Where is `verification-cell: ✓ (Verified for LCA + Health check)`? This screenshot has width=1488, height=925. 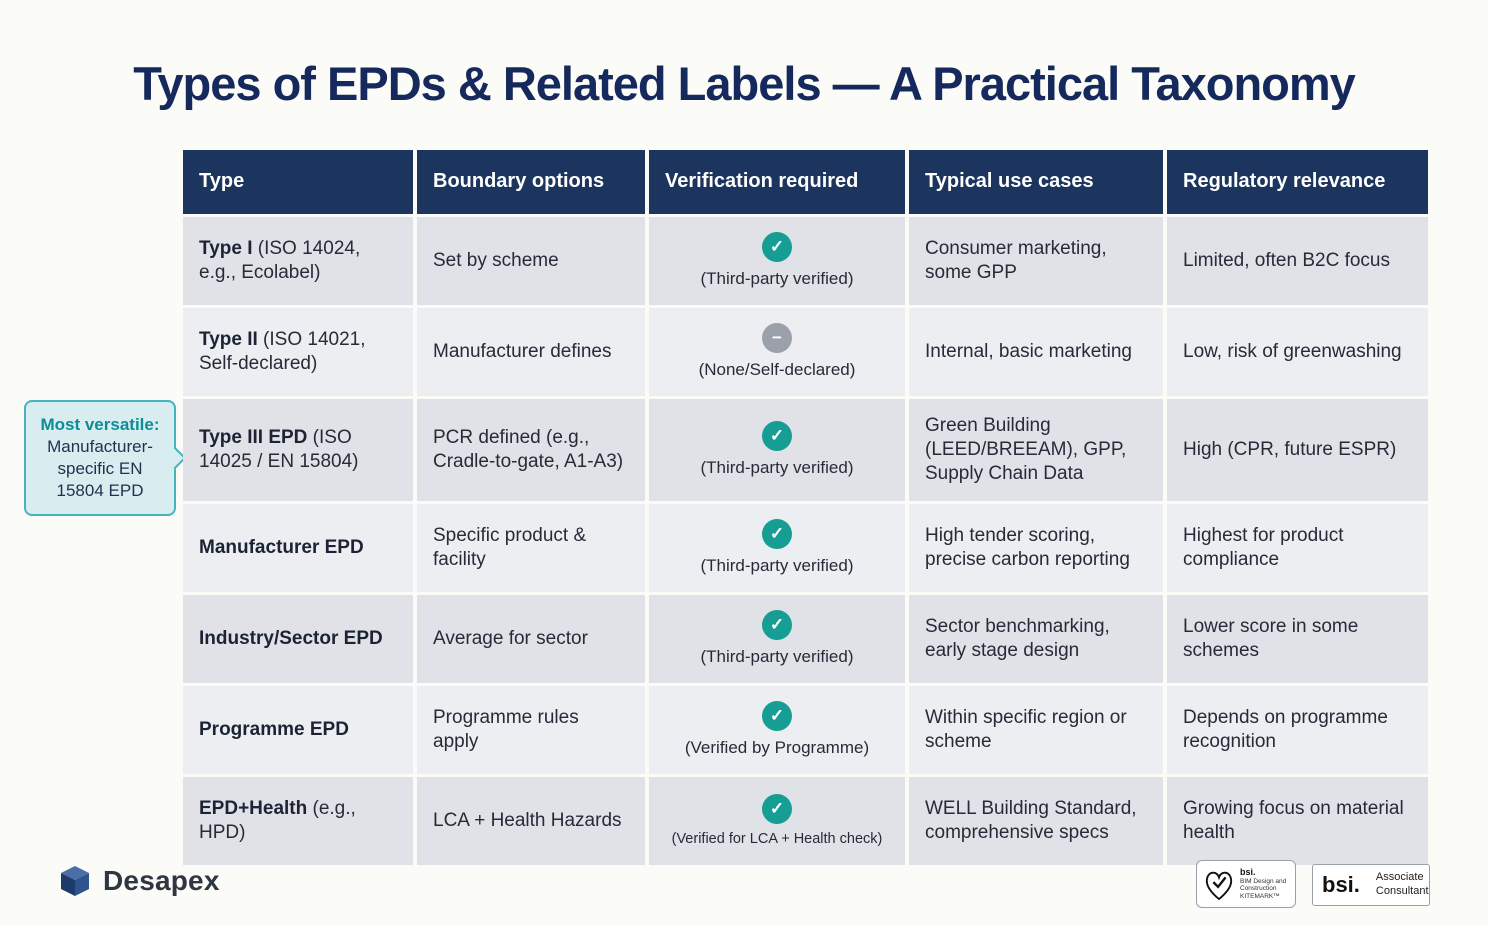 verification-cell: ✓ (Verified for LCA + Health check) is located at coordinates (777, 821).